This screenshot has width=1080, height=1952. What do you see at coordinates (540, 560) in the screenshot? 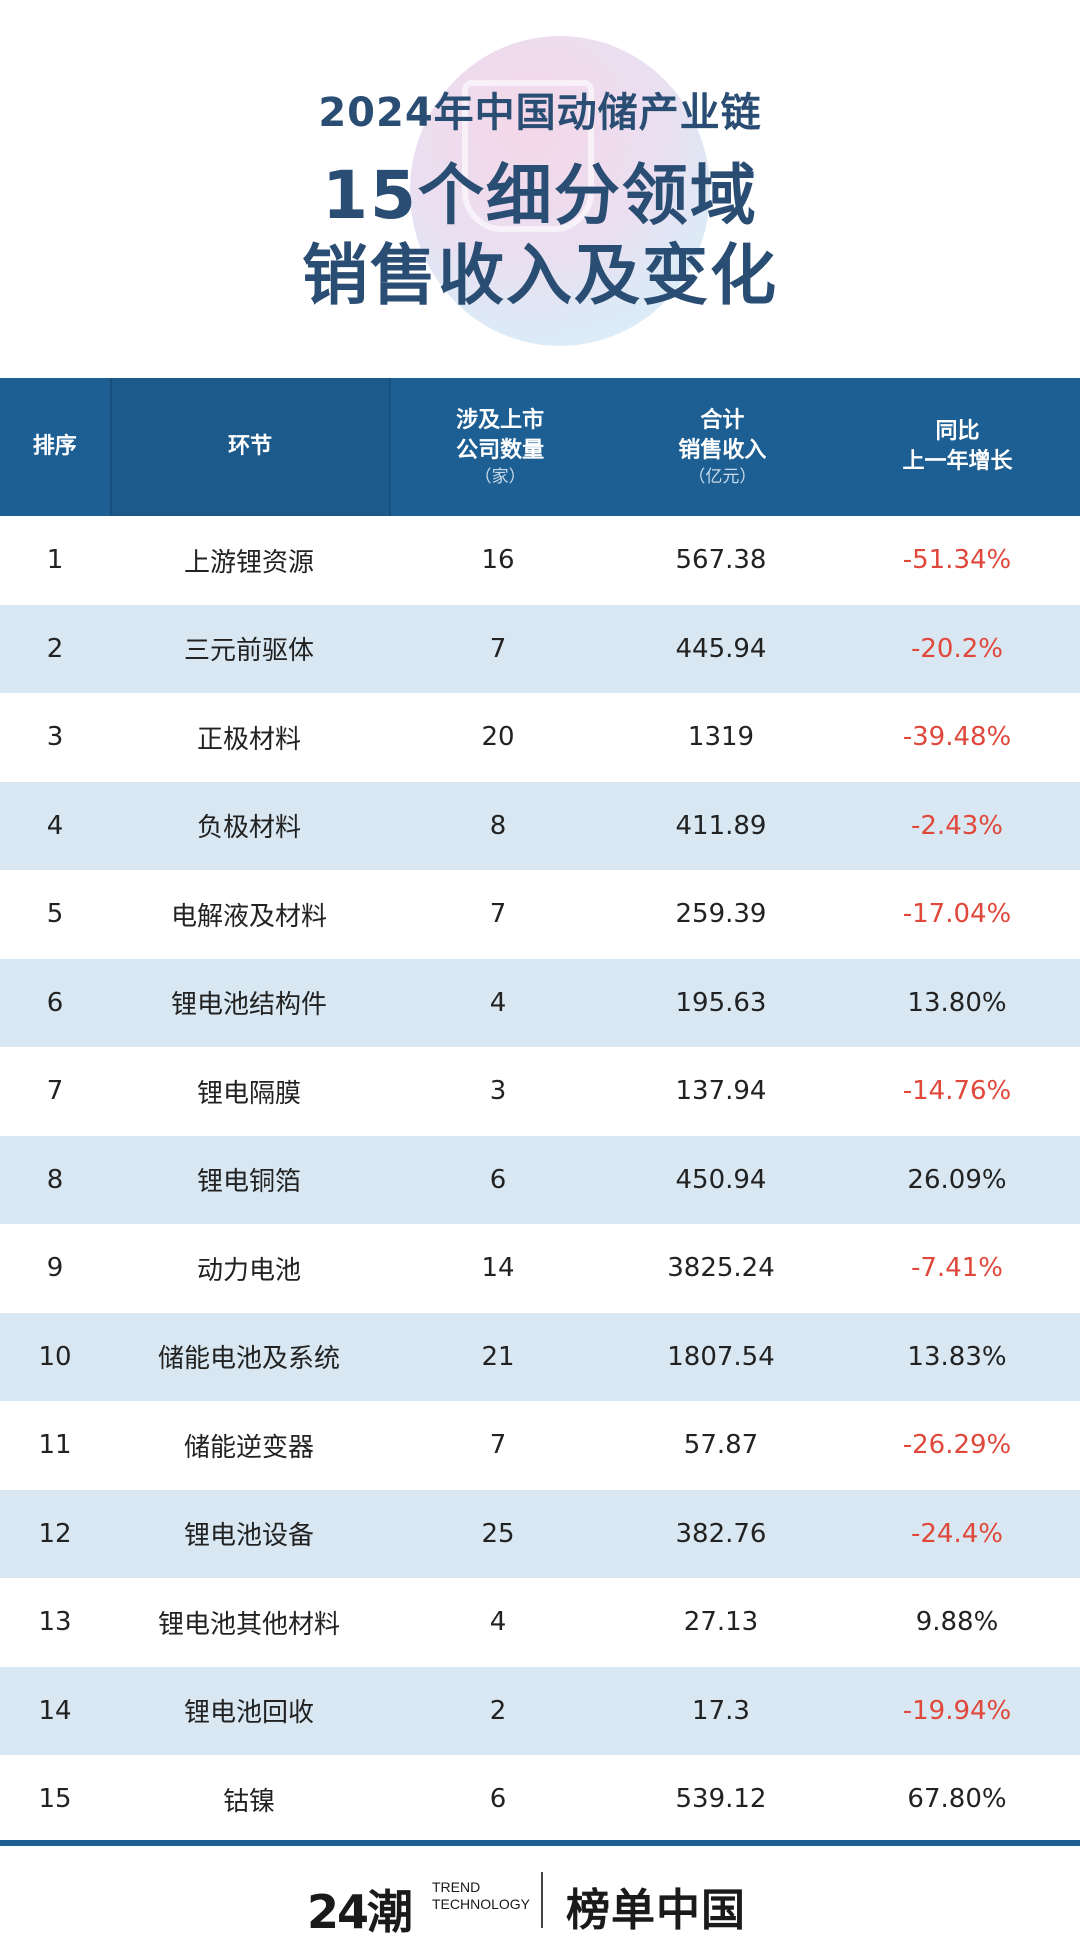
I see `table-row: 1 上游锂资源 16 567.38 -51.34%` at bounding box center [540, 560].